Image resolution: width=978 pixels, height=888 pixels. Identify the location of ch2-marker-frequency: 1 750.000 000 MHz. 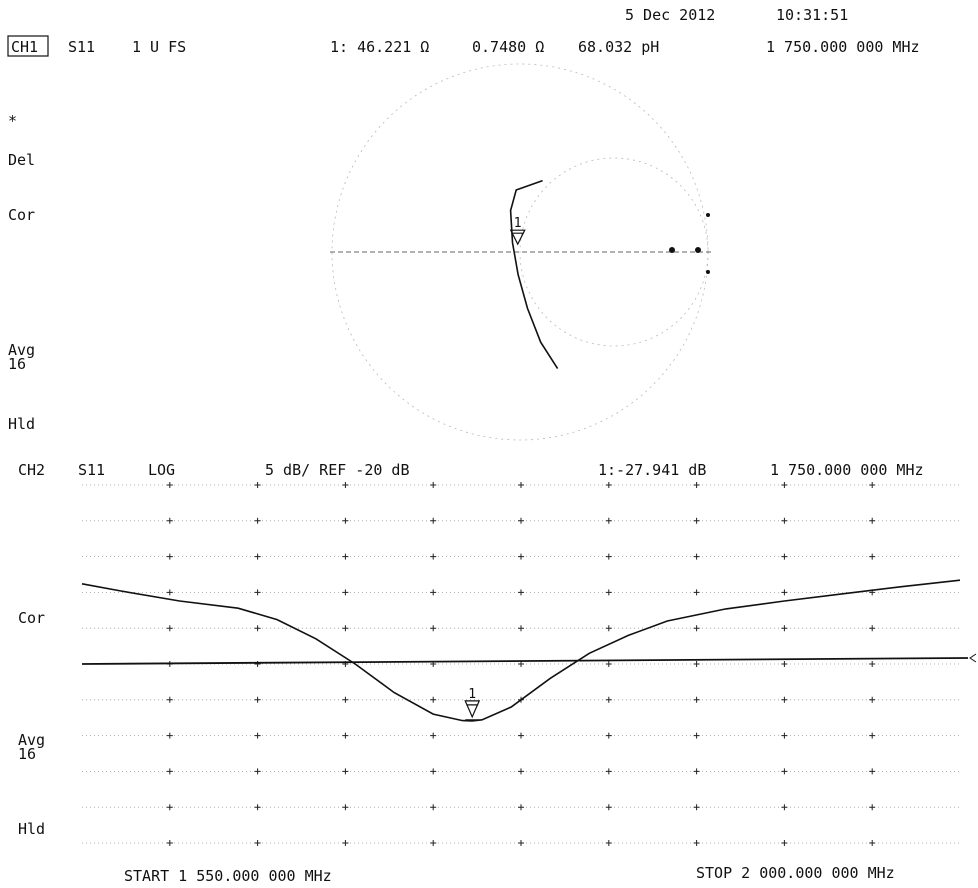
(847, 470).